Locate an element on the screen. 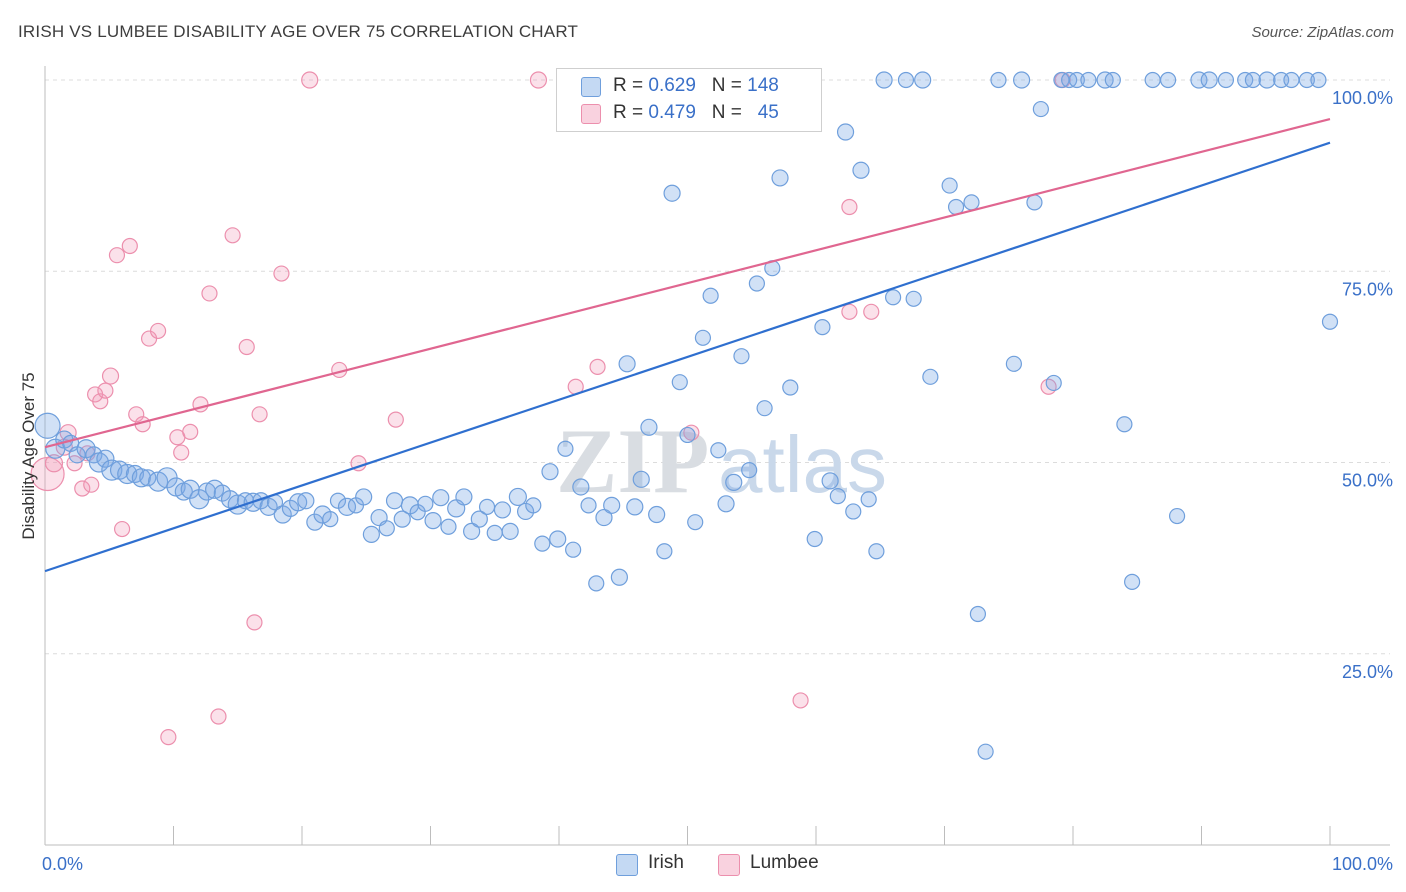  irish-n-label: N = is located at coordinates (729, 85).